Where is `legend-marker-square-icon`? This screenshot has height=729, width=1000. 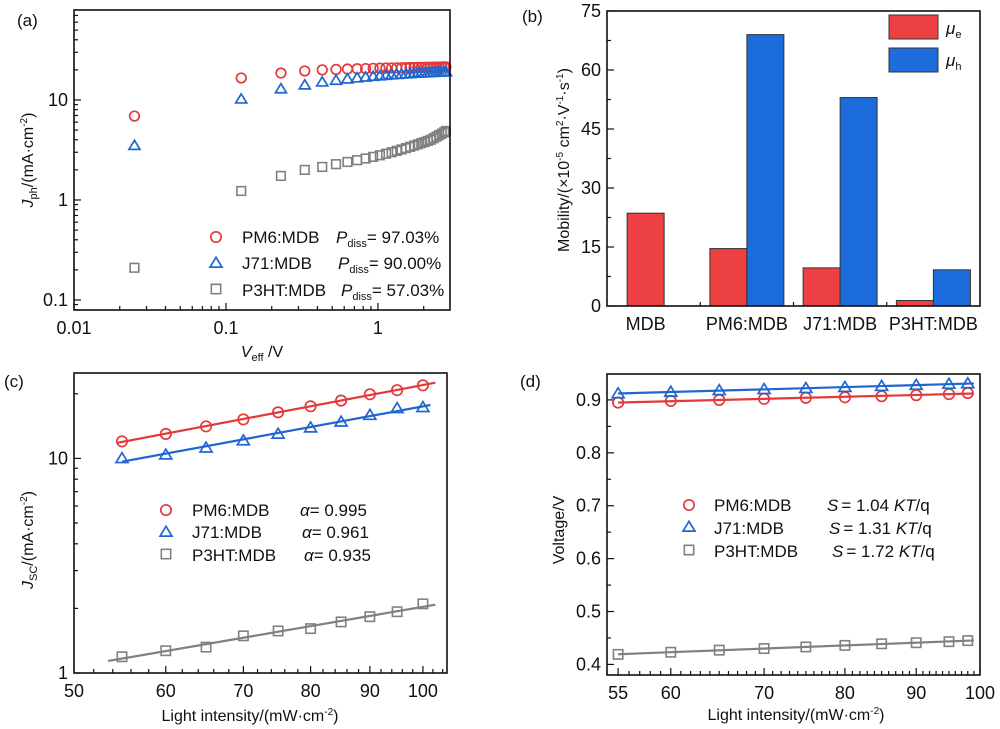
legend-marker-square-icon is located at coordinates (166, 554).